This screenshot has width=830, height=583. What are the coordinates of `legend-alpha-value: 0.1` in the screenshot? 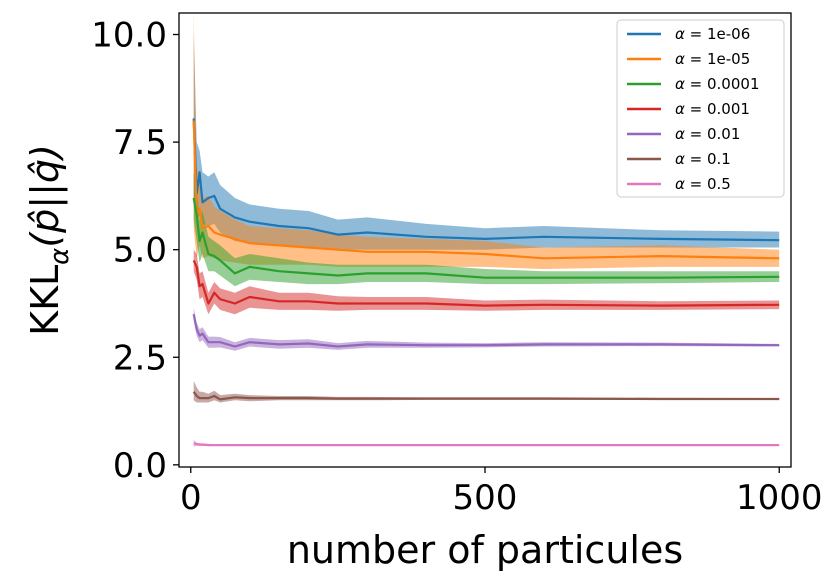 It's located at (719, 159).